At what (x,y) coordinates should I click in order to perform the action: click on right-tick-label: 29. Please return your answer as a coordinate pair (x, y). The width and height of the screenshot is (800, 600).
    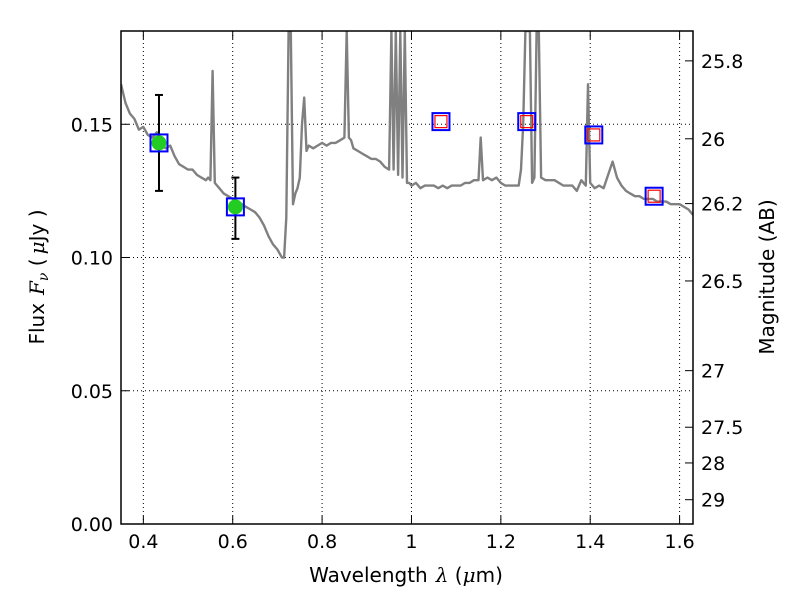
    Looking at the image, I should click on (713, 501).